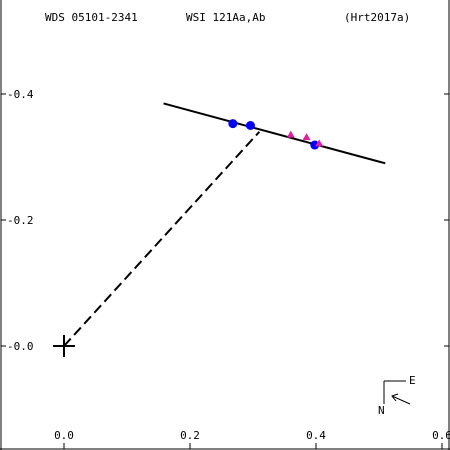  I want to click on x-tick-label: 0.2, so click(190, 435).